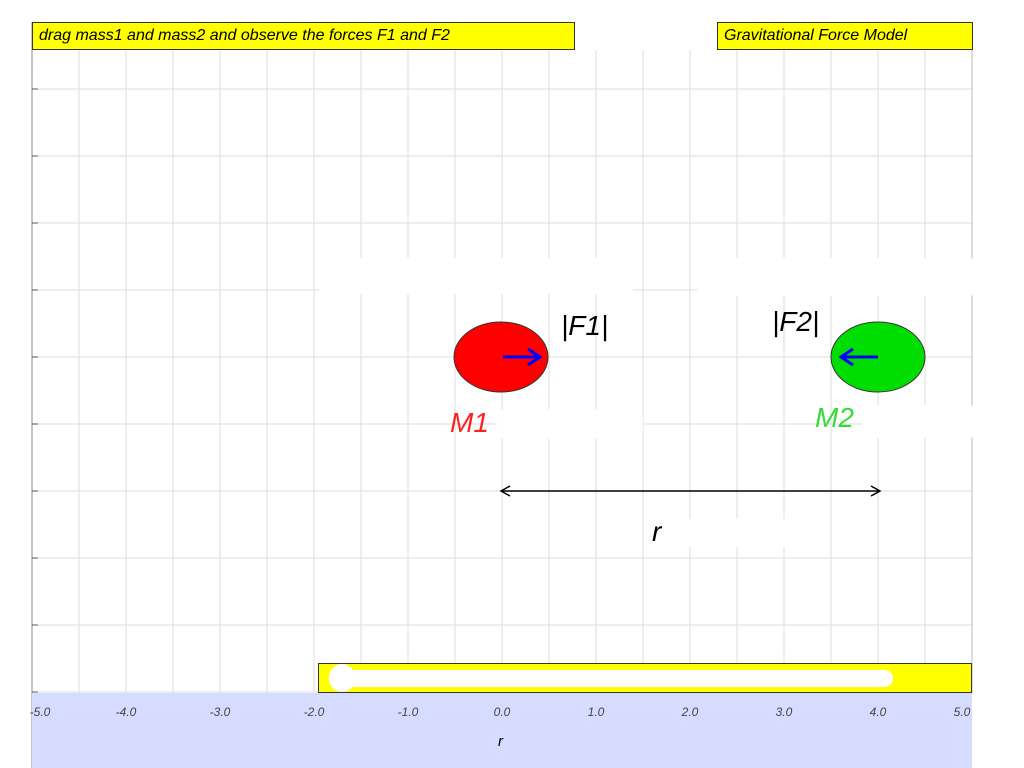  What do you see at coordinates (502, 712) in the screenshot?
I see `x-tick-label: 0.0` at bounding box center [502, 712].